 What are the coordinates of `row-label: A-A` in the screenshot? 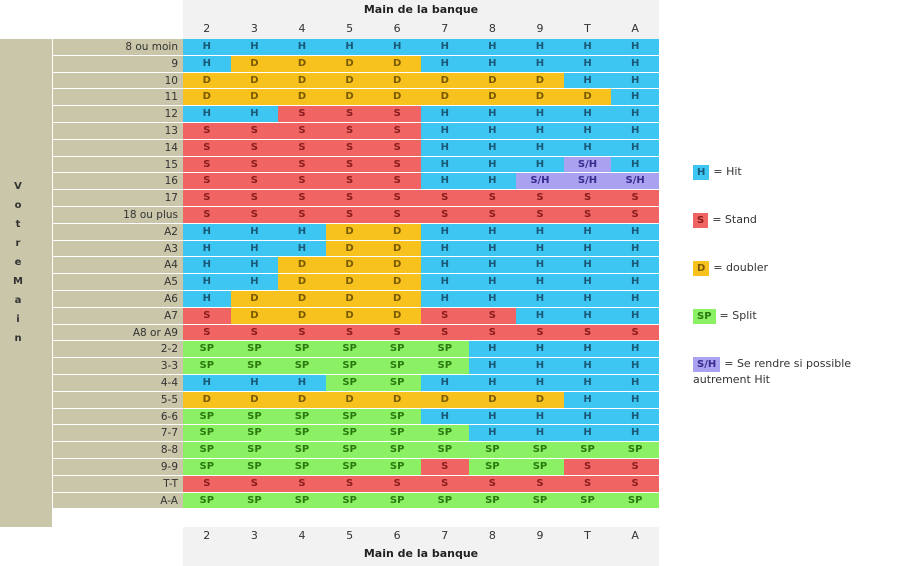 It's located at (118, 500).